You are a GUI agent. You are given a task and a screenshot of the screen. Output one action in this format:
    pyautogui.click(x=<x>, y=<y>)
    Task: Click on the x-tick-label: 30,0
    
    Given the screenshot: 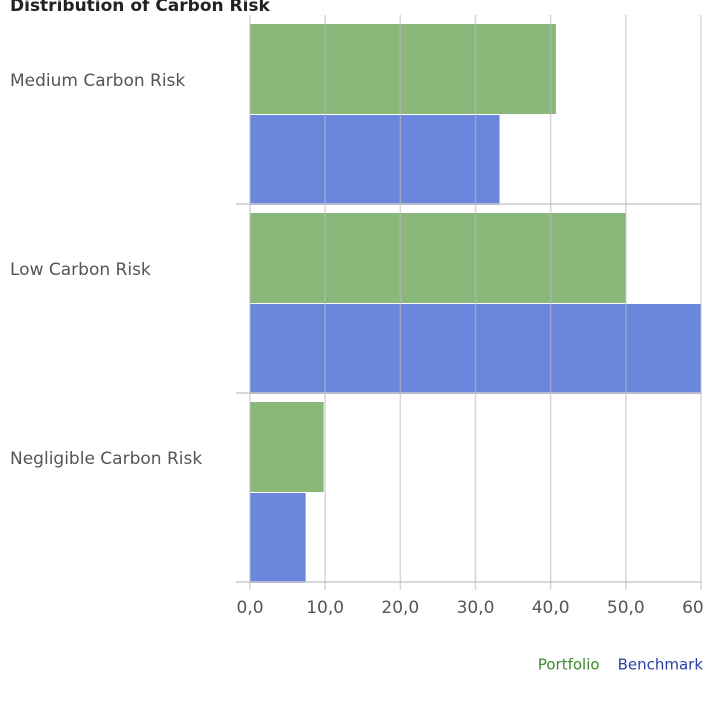 What is the action you would take?
    pyautogui.click(x=476, y=608)
    